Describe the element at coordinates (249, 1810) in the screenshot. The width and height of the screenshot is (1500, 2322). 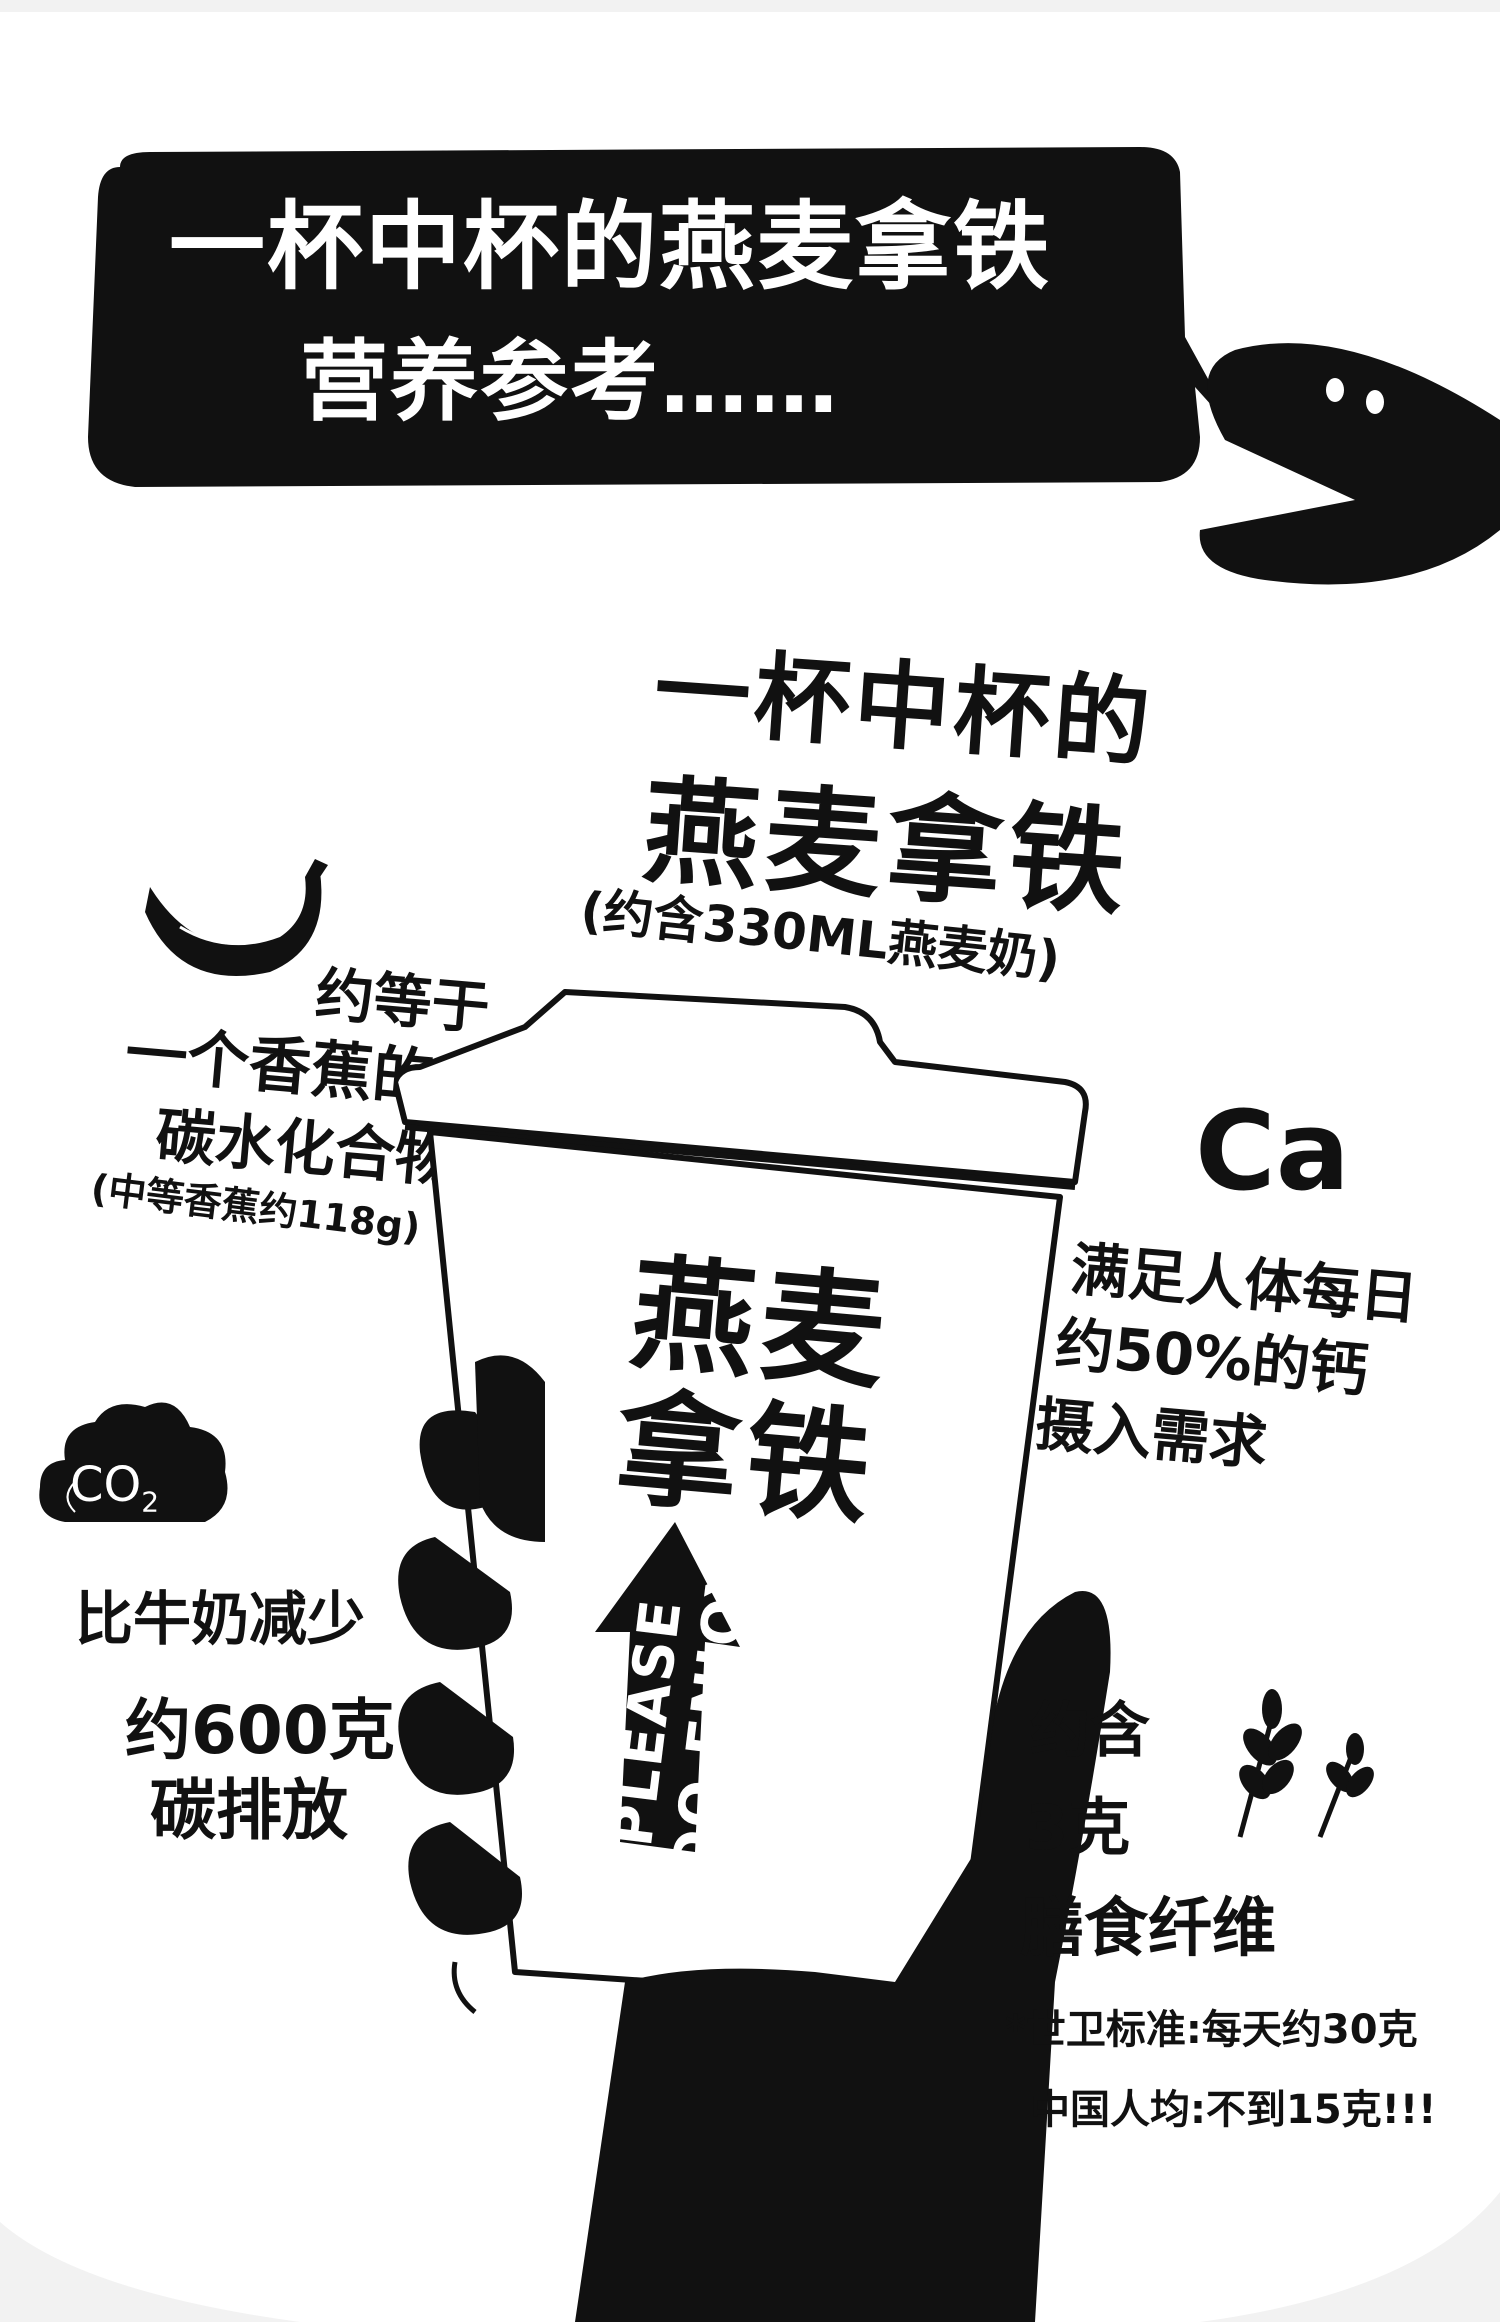
I see `carbon-line3: 碳排放` at that location.